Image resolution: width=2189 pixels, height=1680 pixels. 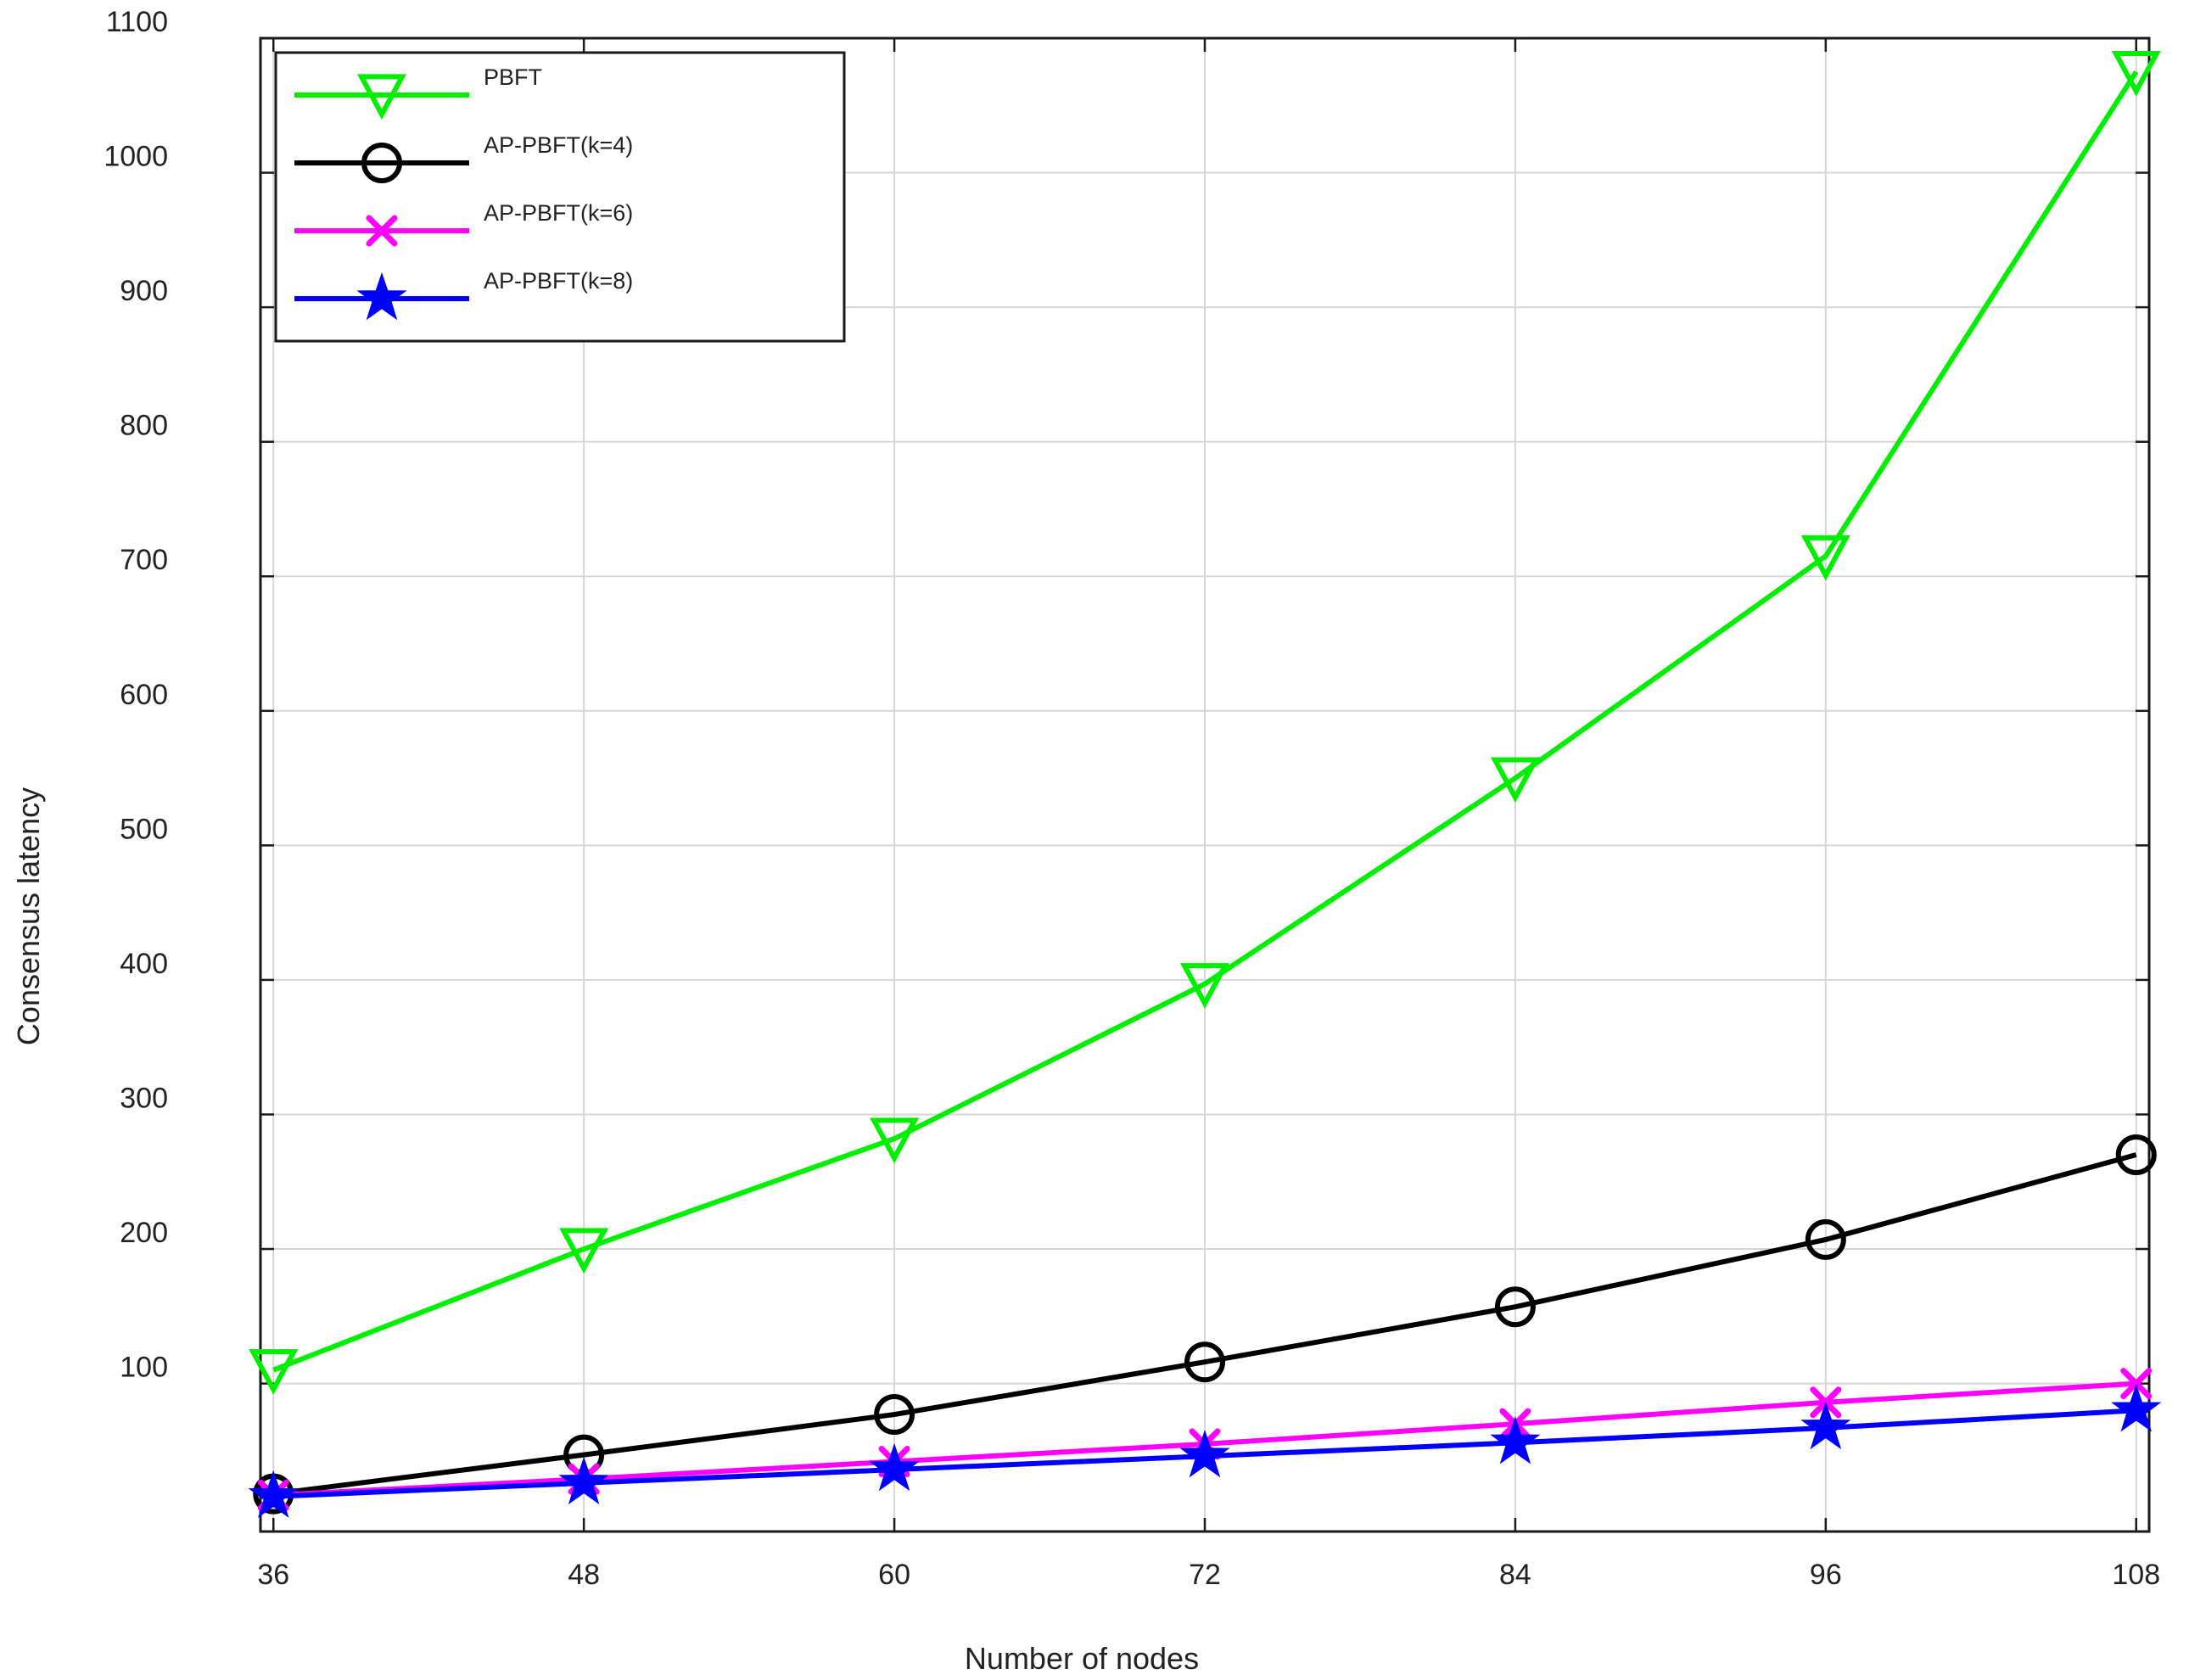 What do you see at coordinates (1205, 1575) in the screenshot?
I see `x-tick-label: 72` at bounding box center [1205, 1575].